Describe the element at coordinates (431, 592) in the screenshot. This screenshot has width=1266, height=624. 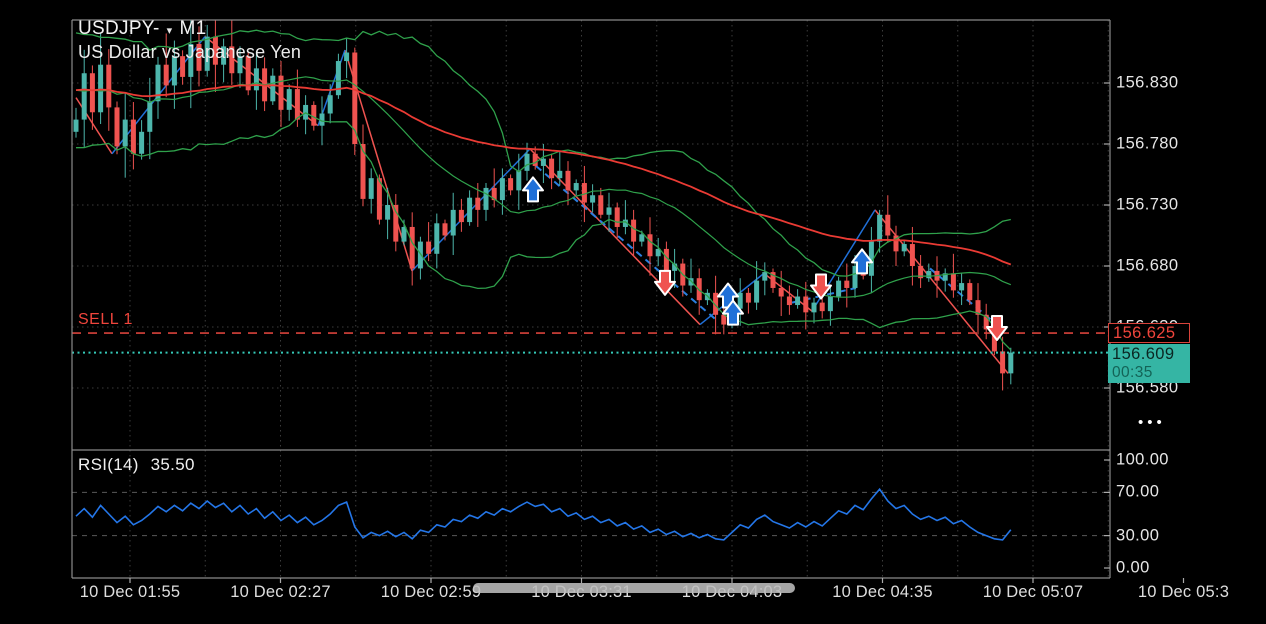
I see `time-axis-label: 10 Dec 02:59` at that location.